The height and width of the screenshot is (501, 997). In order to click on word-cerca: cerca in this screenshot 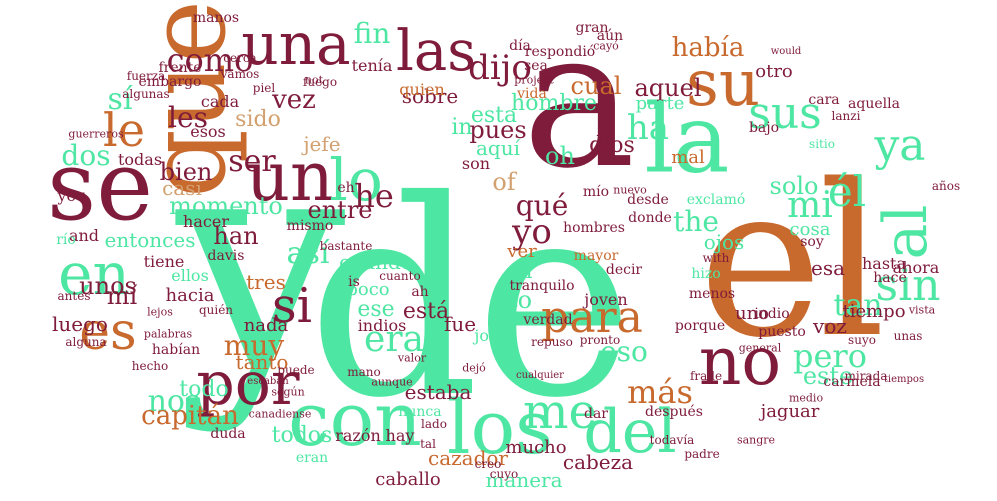, I will do `click(240, 58)`.